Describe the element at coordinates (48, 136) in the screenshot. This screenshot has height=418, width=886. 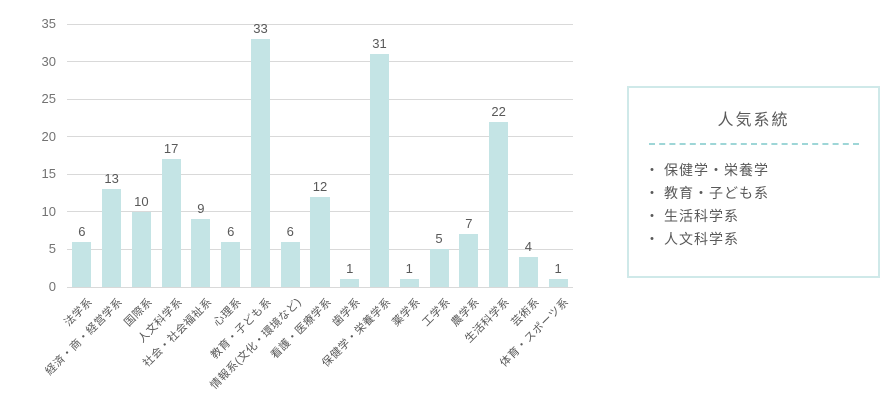
I see `y-axis-tick-label: 20` at that location.